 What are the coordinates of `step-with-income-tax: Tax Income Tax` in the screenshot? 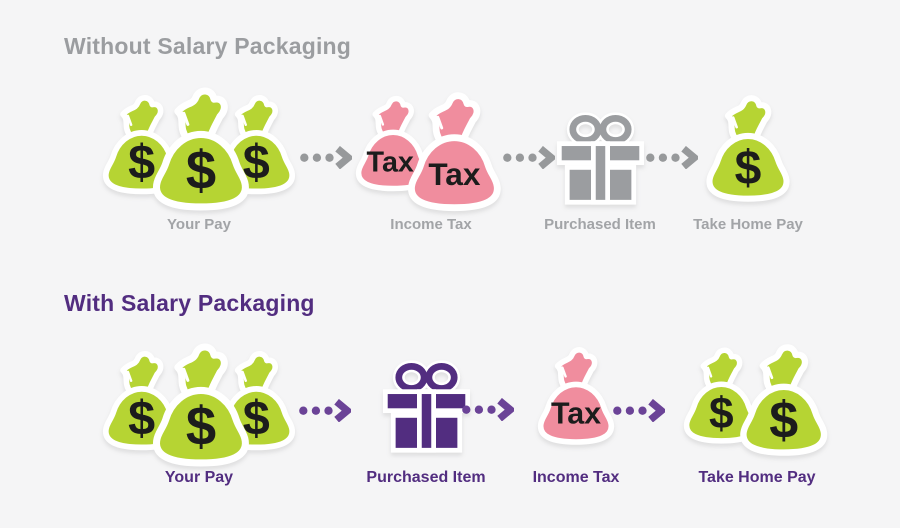 It's located at (576, 416).